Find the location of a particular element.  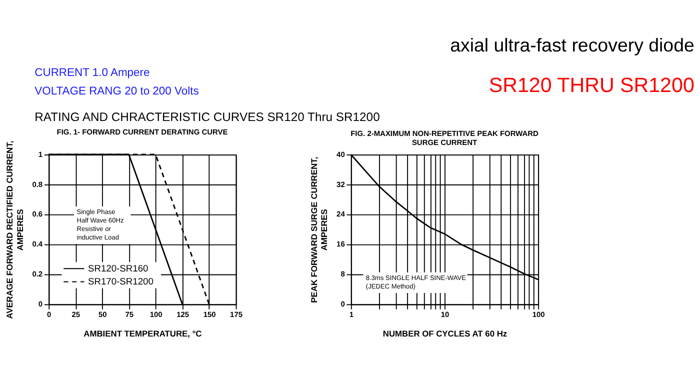

y-axis-title: PEAK FORWARD SURGE CURRENT, AMPERES is located at coordinates (319, 229).